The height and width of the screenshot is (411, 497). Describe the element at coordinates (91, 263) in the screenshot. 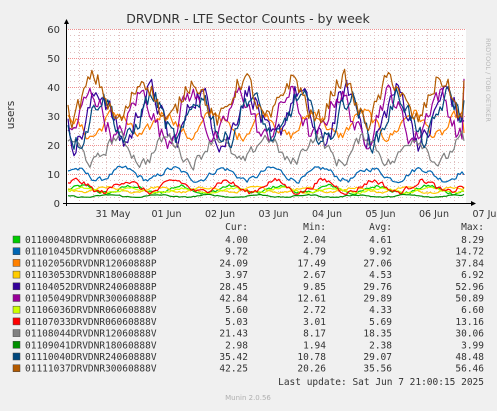

I see `legend-series-name: 01102056DRVDNR12060888P` at that location.